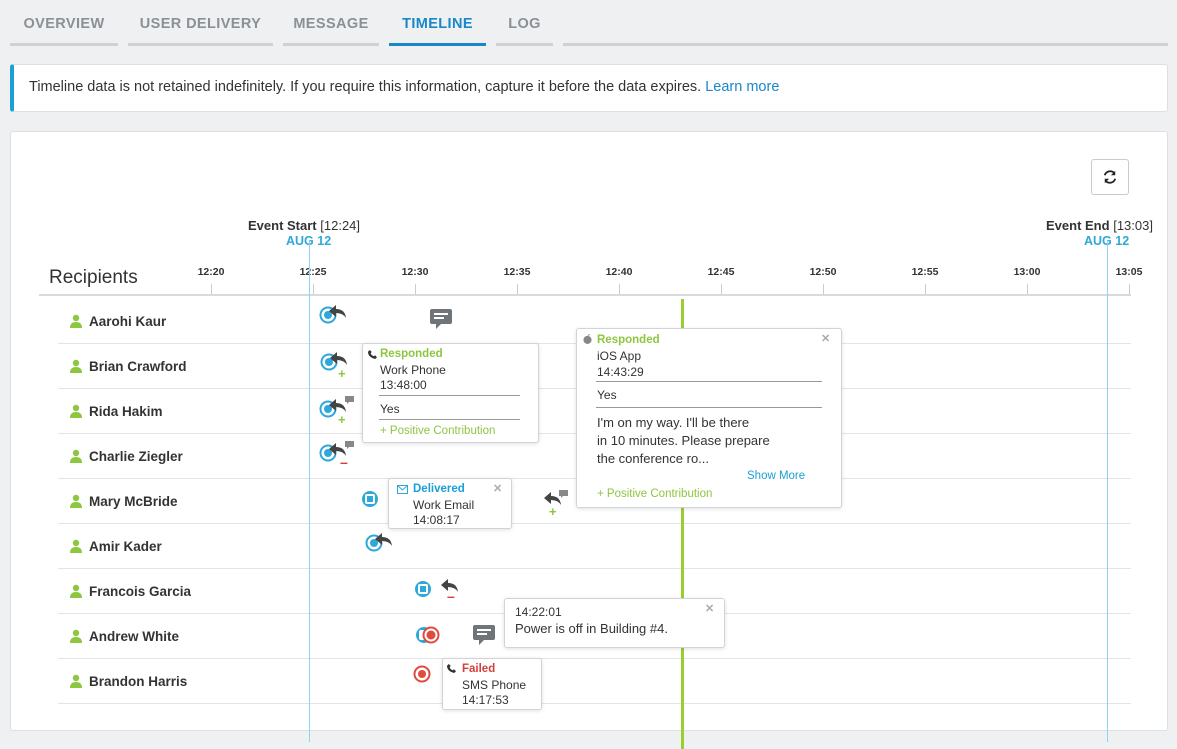 This screenshot has width=1177, height=749. I want to click on recipient-row: Mary McBride, so click(594, 501).